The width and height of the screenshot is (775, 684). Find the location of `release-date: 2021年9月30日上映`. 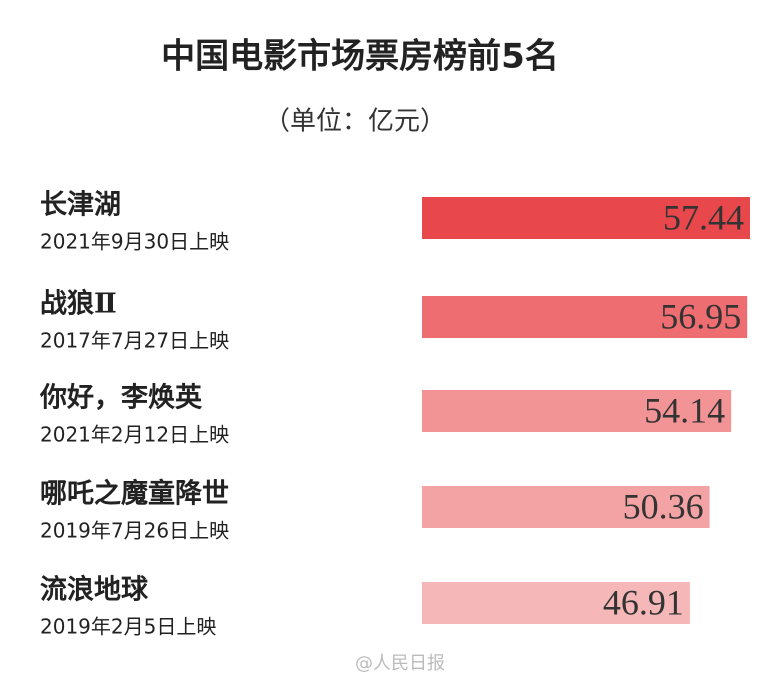

release-date: 2021年9月30日上映 is located at coordinates (134, 242).